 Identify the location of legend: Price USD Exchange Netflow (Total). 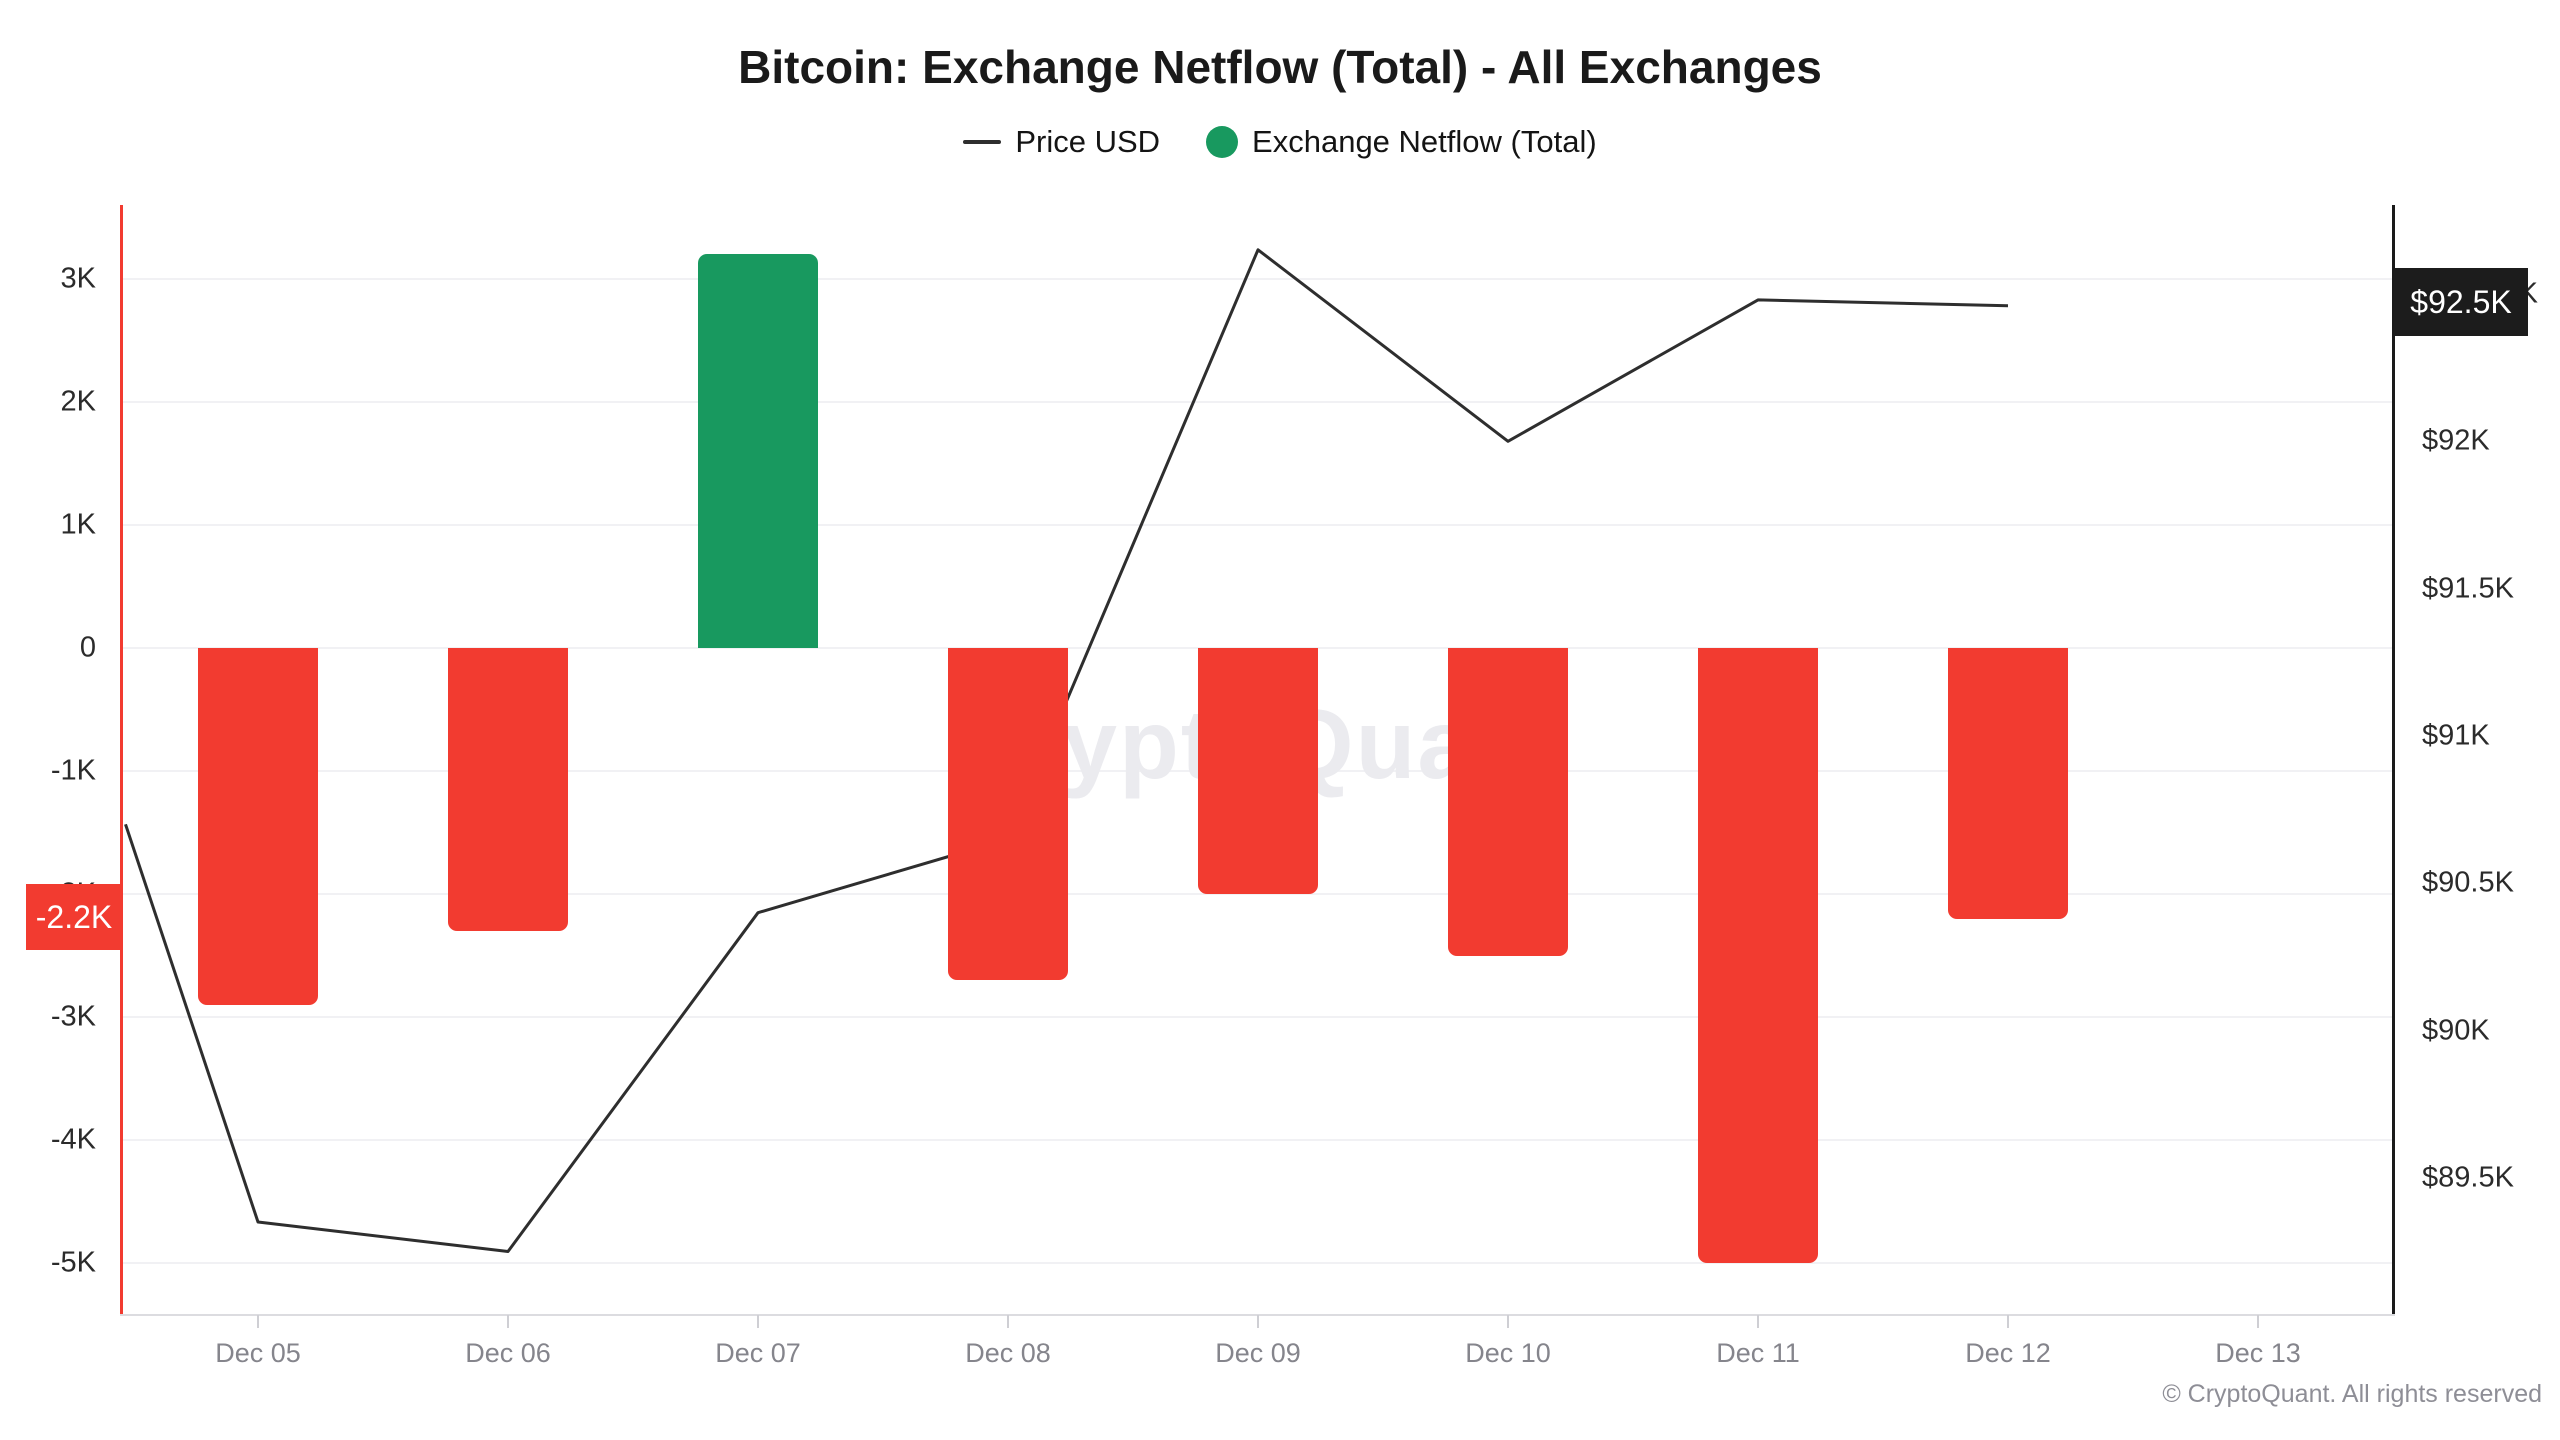
(1280, 142).